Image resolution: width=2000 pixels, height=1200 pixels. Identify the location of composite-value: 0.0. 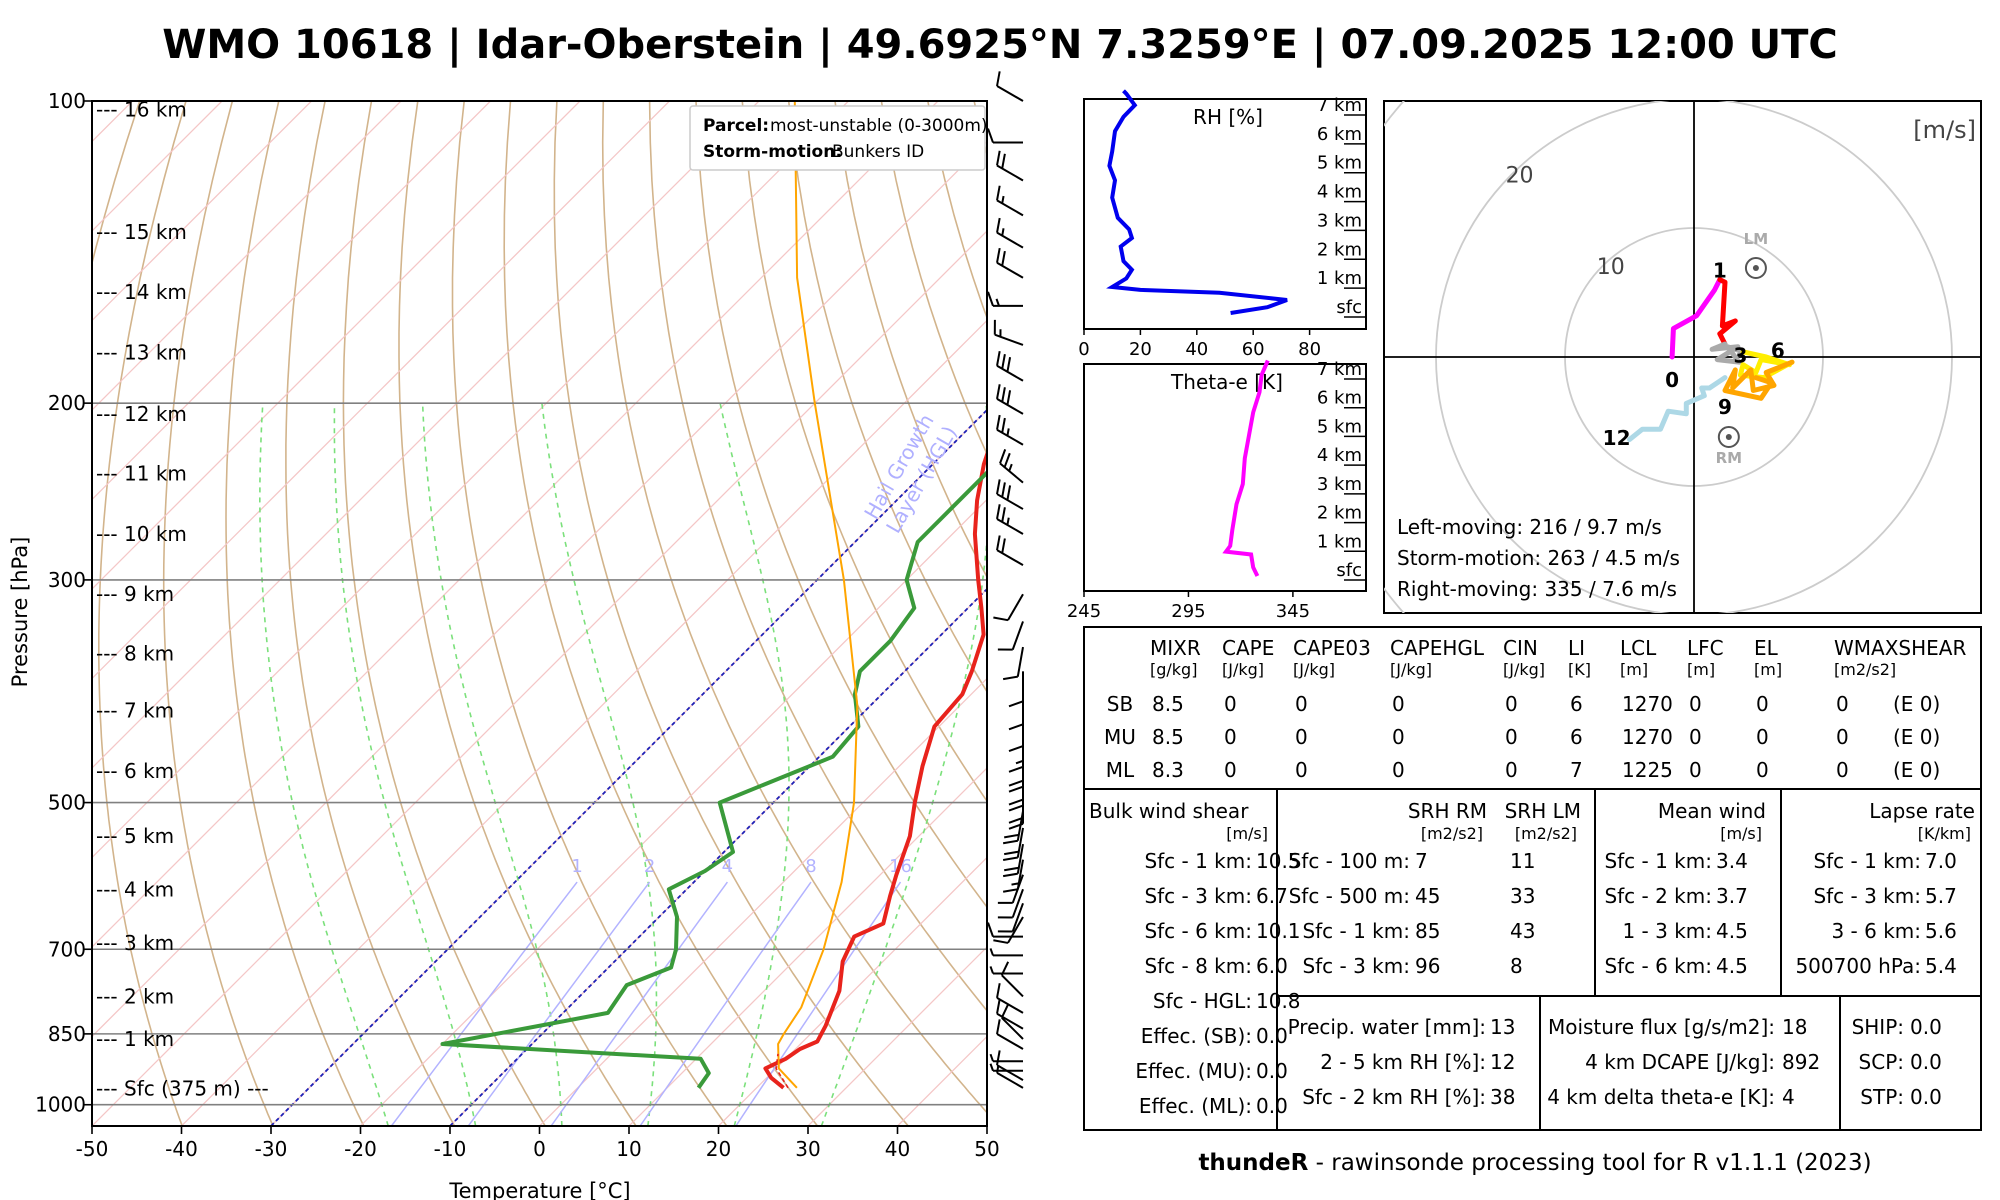
(1926, 1097).